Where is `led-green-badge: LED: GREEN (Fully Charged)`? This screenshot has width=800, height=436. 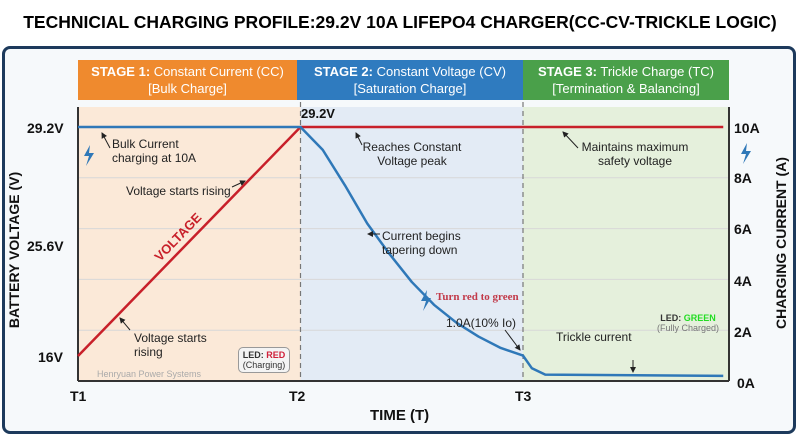 led-green-badge: LED: GREEN (Fully Charged) is located at coordinates (688, 323).